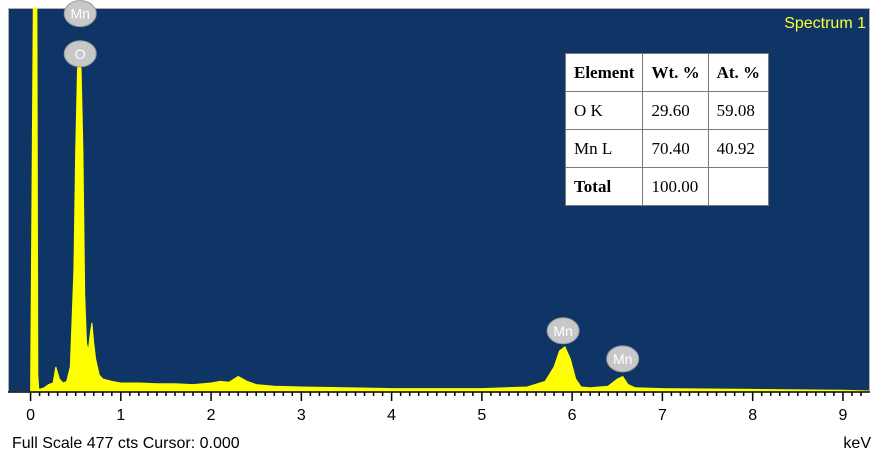 This screenshot has width=877, height=469. What do you see at coordinates (675, 148) in the screenshot?
I see `table-cell: 70.40` at bounding box center [675, 148].